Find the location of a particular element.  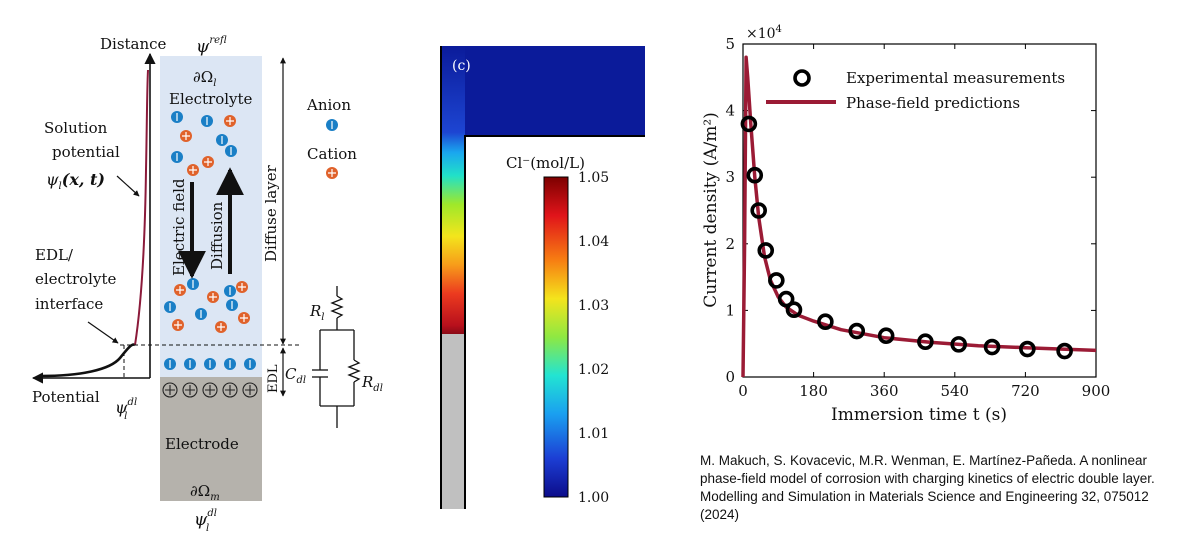

panel-c-label: (c) is located at coordinates (461, 66).